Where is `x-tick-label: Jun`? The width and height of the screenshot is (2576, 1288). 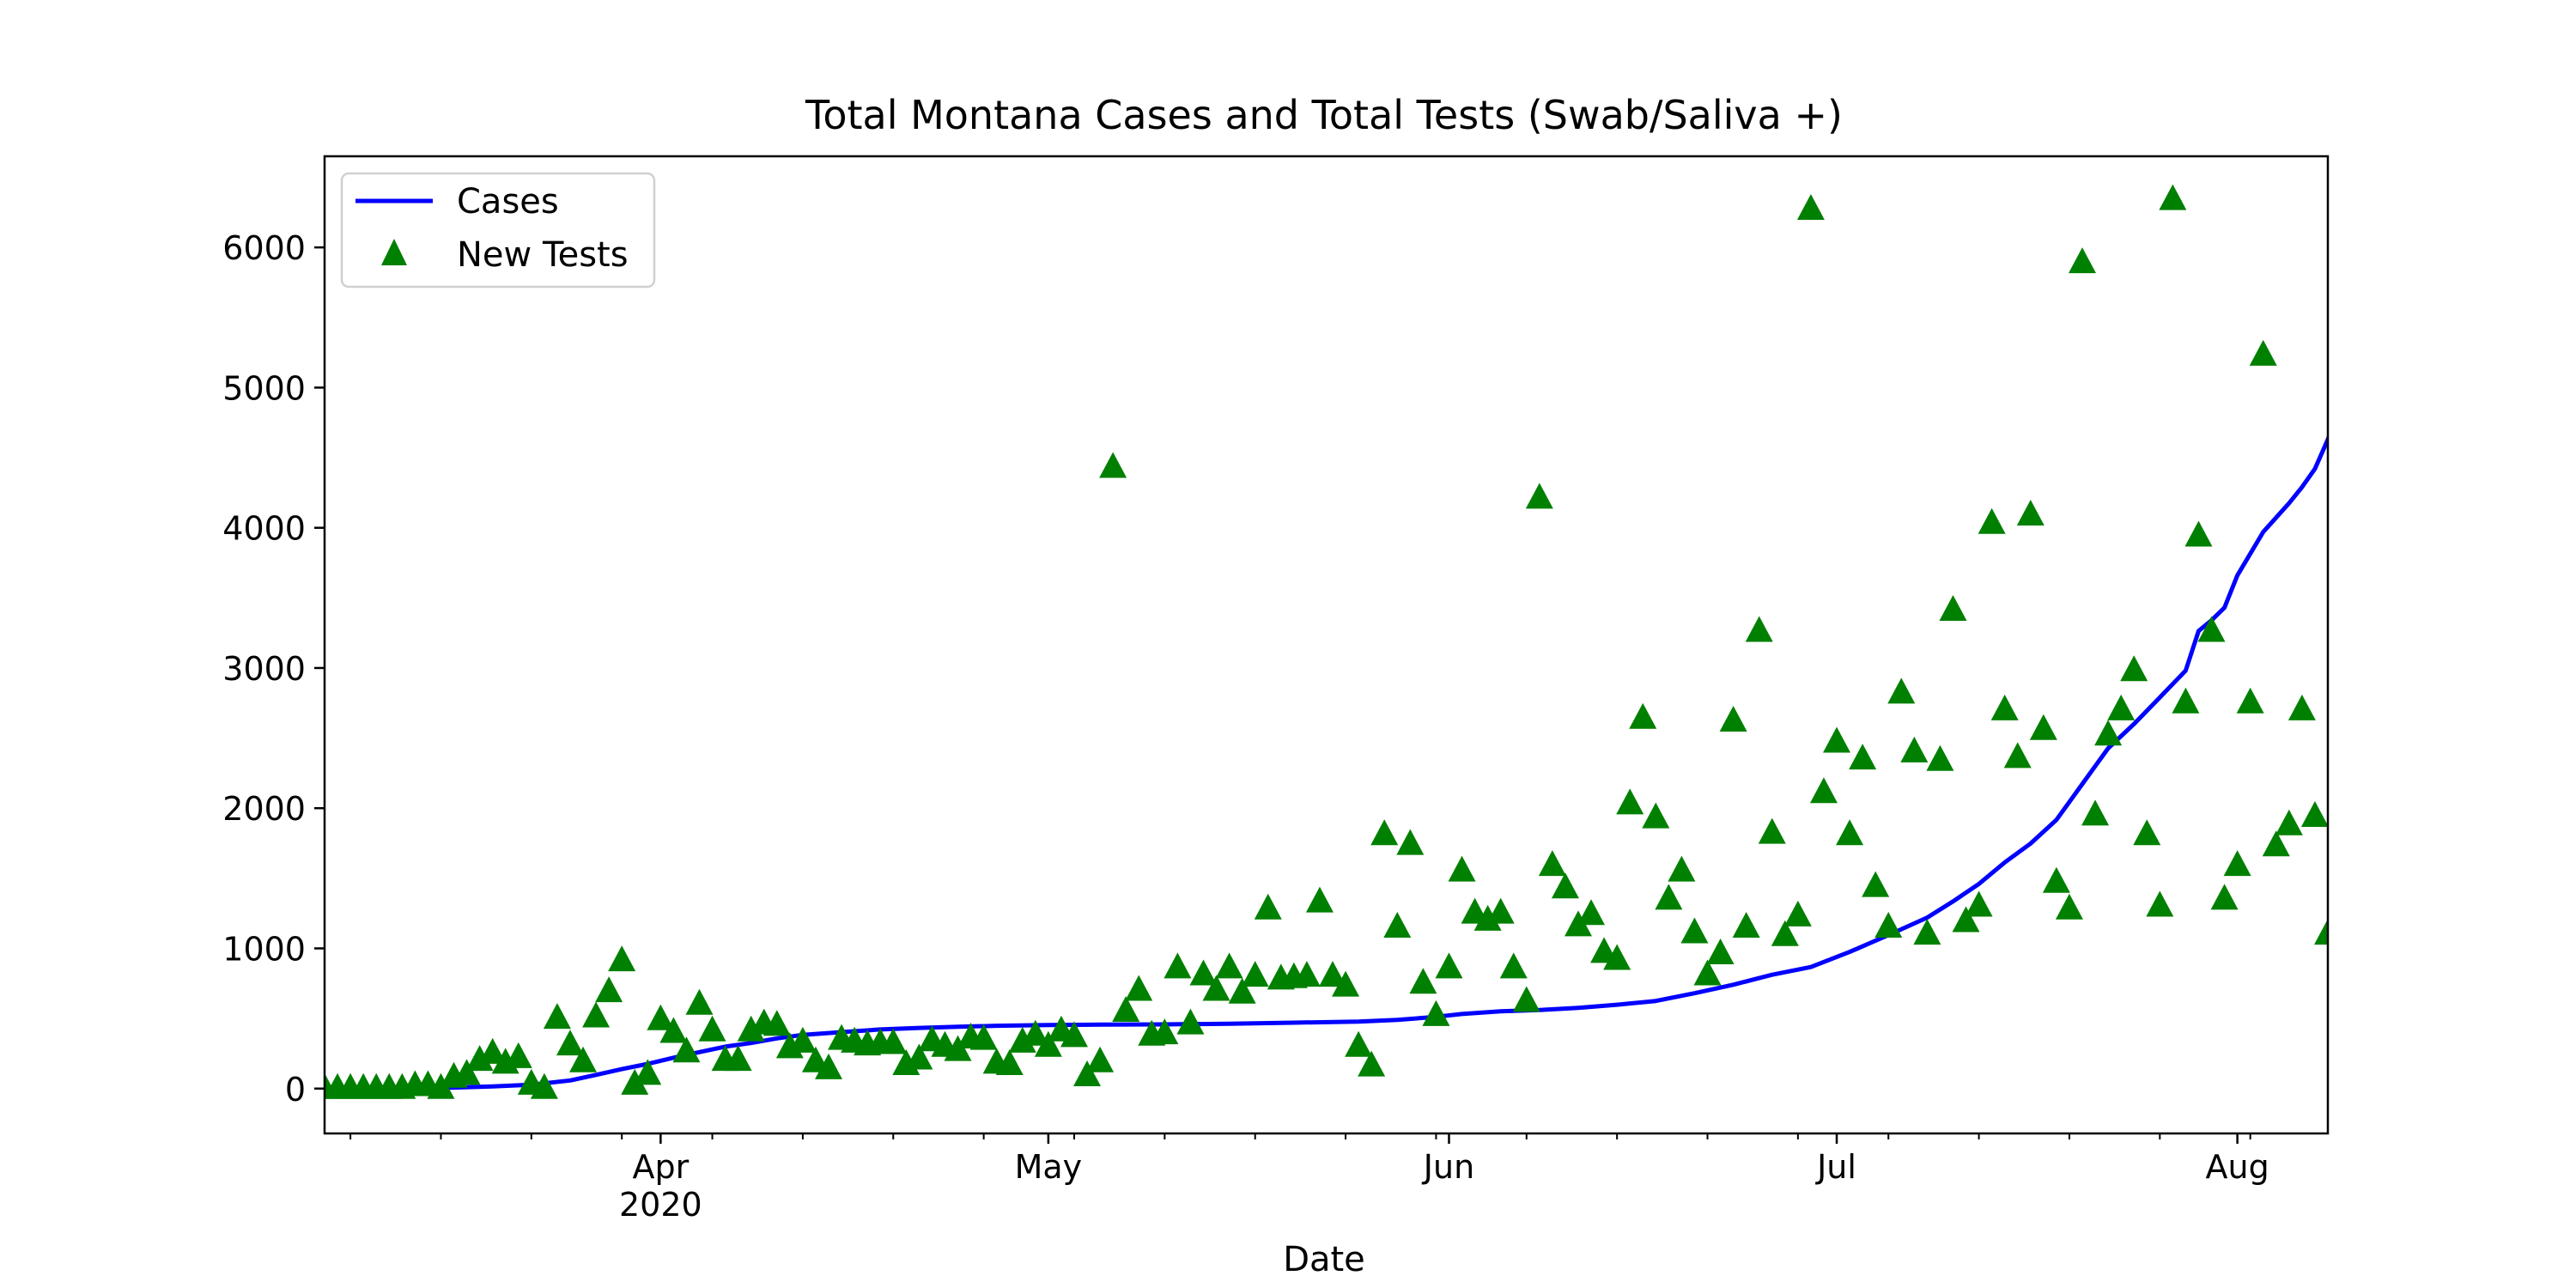
x-tick-label: Jun is located at coordinates (1448, 1167).